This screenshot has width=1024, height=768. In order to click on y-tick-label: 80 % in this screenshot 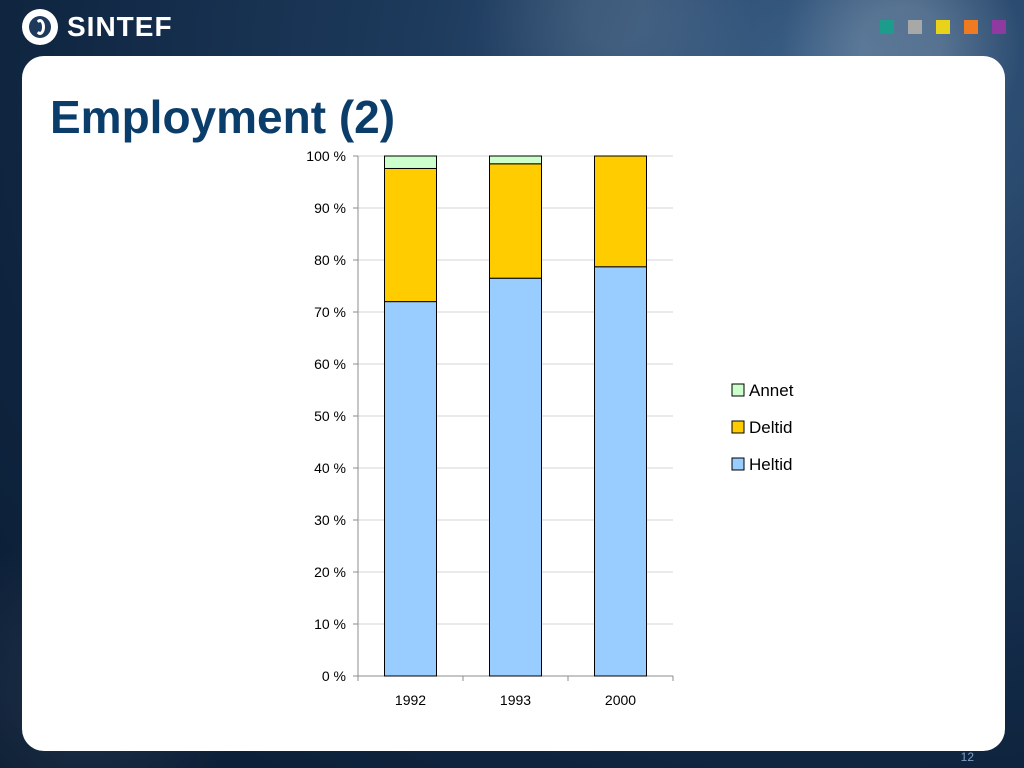, I will do `click(330, 260)`.